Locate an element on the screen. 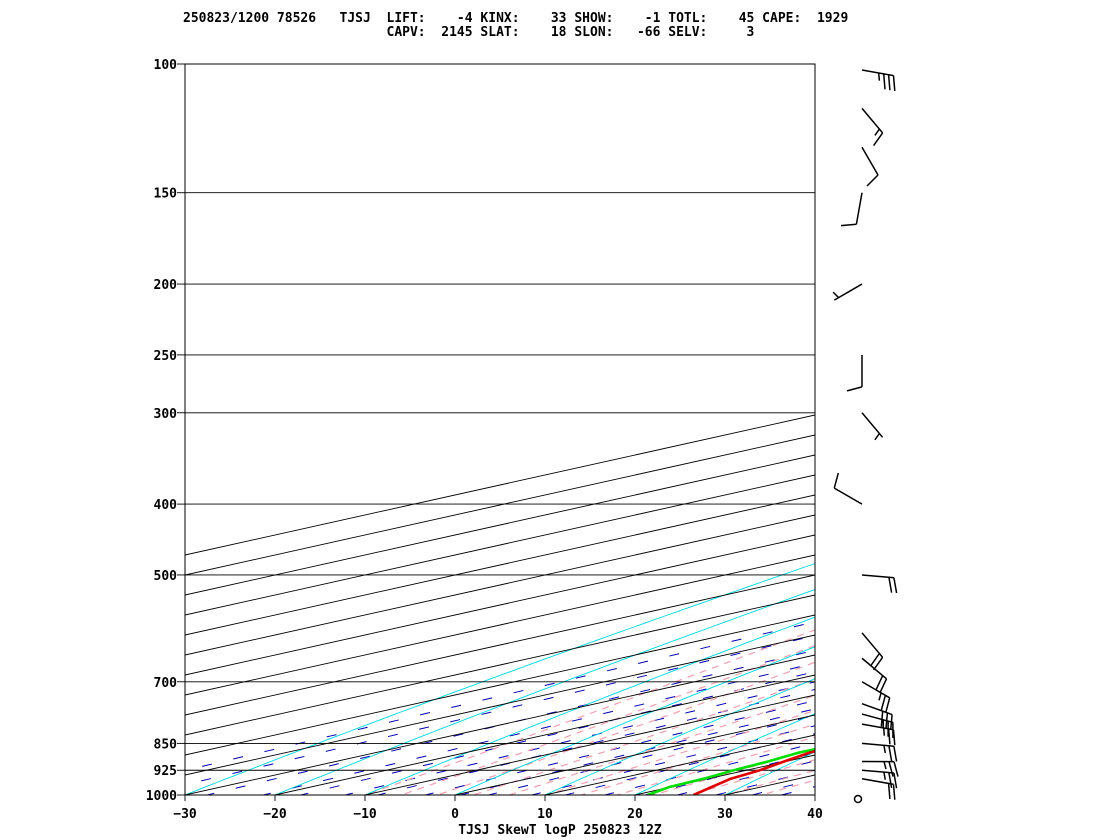  temperature-profile-line is located at coordinates (753, 772).